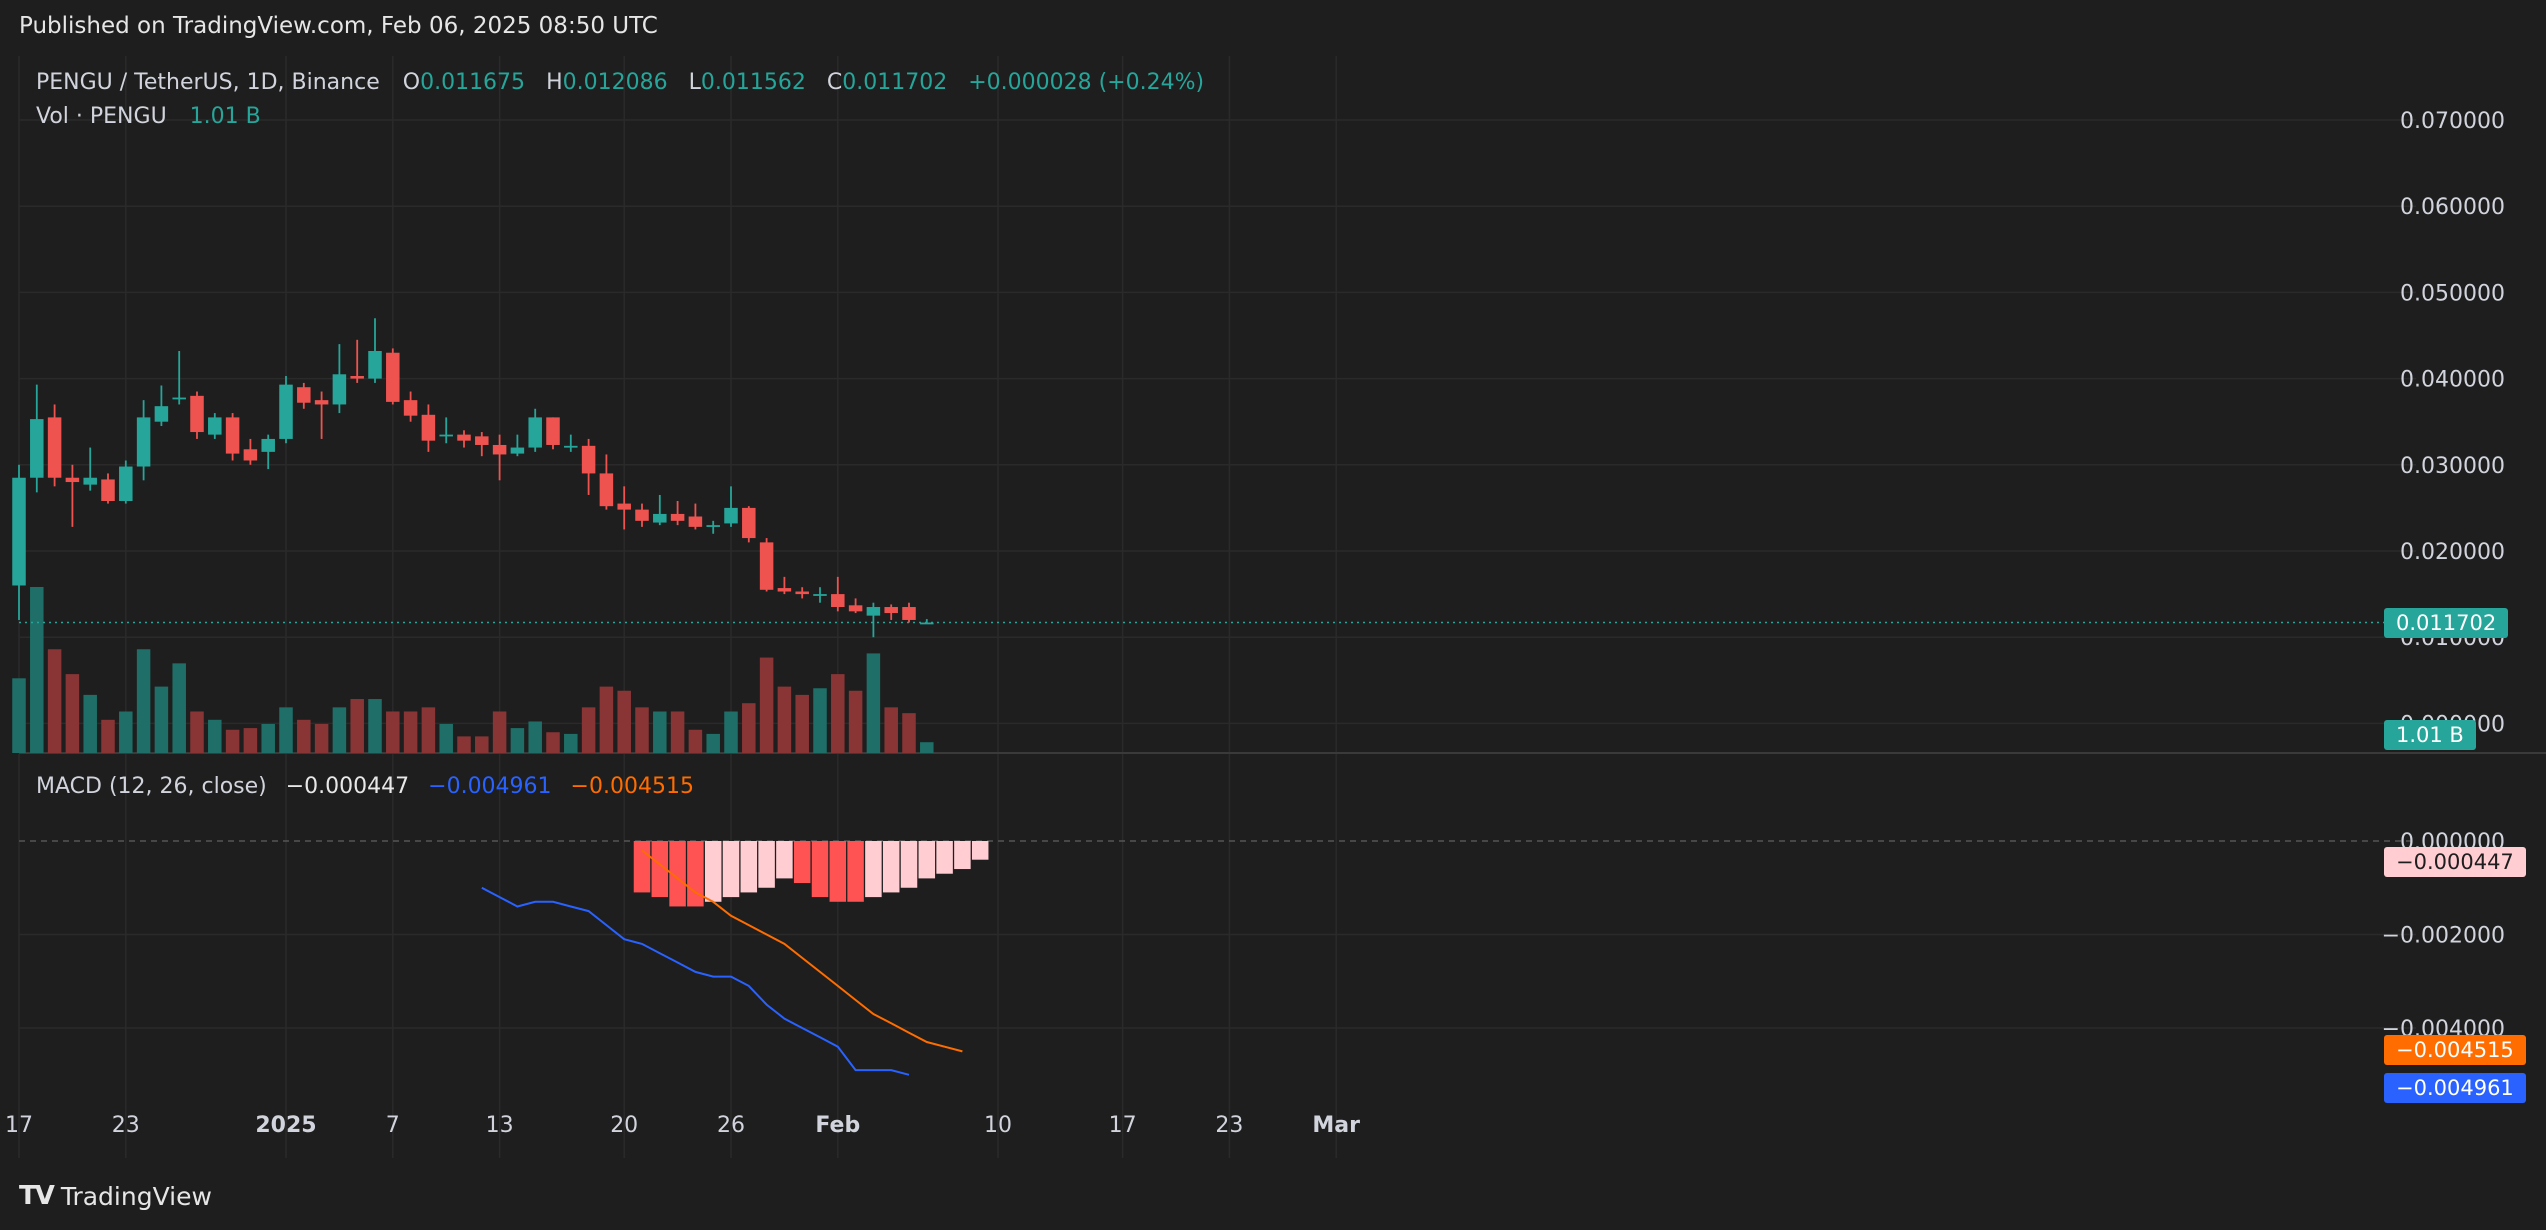 Image resolution: width=2546 pixels, height=1230 pixels. Describe the element at coordinates (998, 1125) in the screenshot. I see `time-tick-label: 10` at that location.